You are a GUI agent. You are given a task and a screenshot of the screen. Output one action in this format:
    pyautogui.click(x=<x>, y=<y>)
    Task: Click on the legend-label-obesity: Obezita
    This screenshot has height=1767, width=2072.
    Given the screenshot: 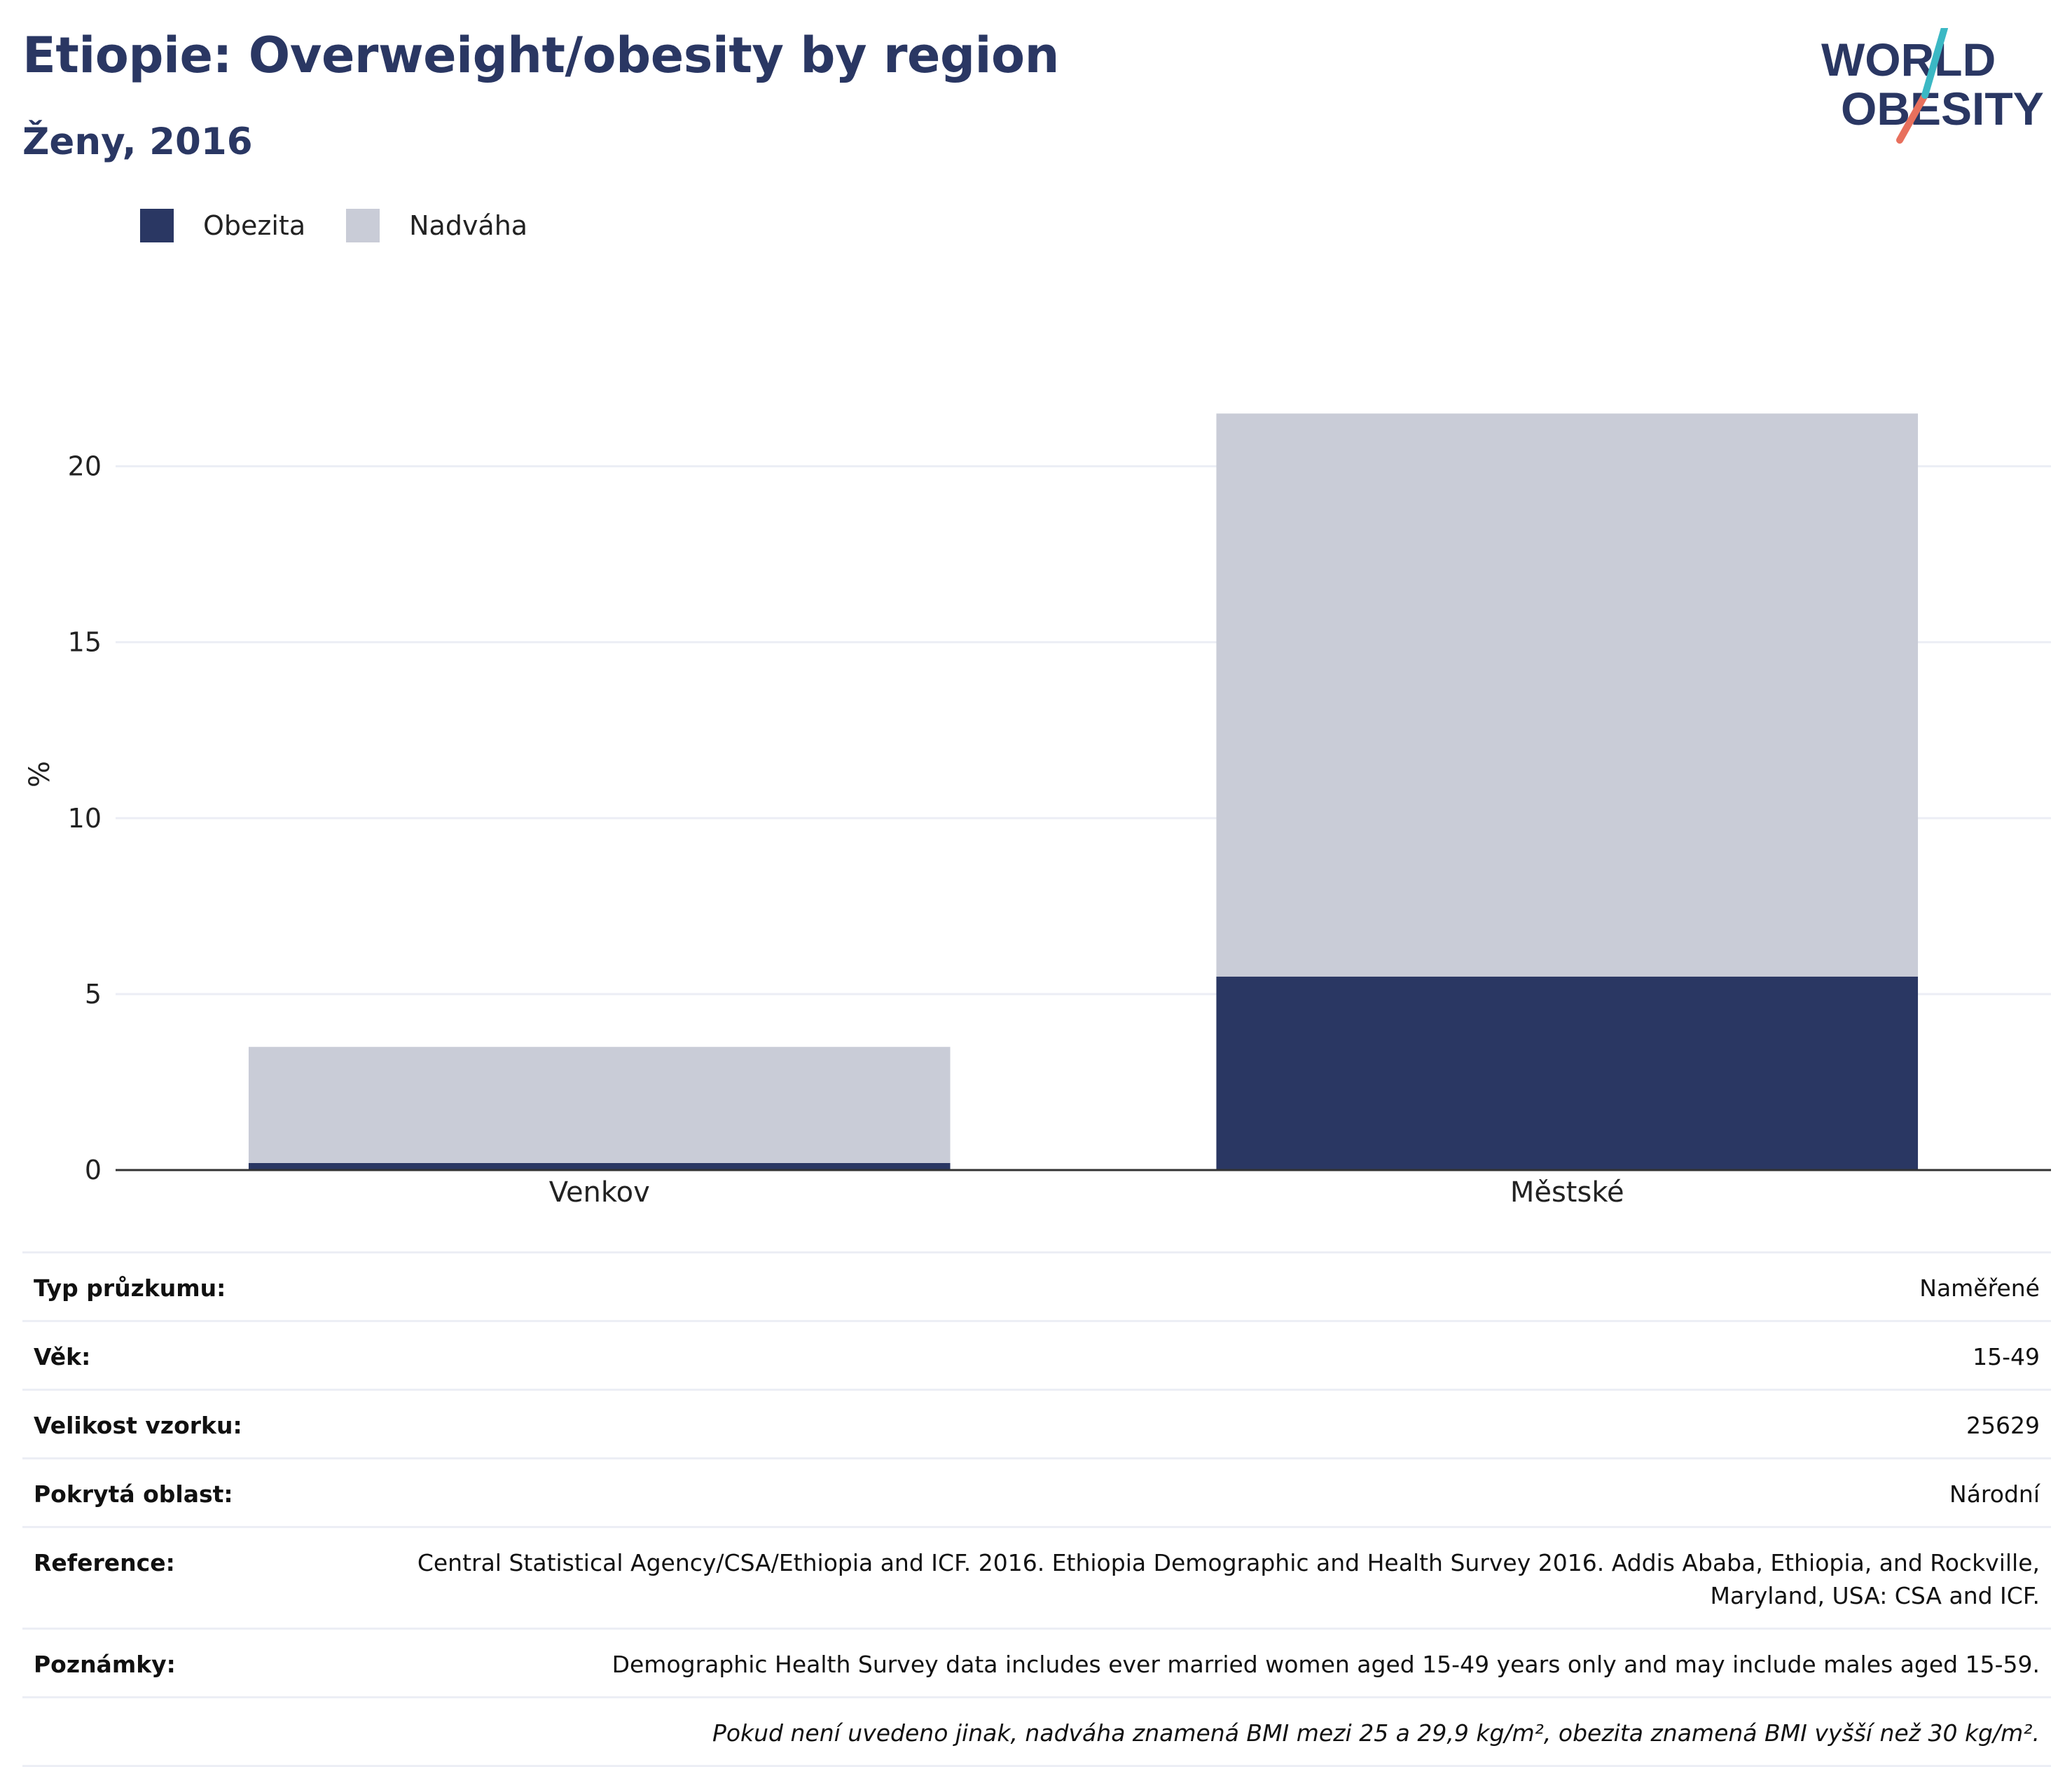 What is the action you would take?
    pyautogui.click(x=255, y=225)
    